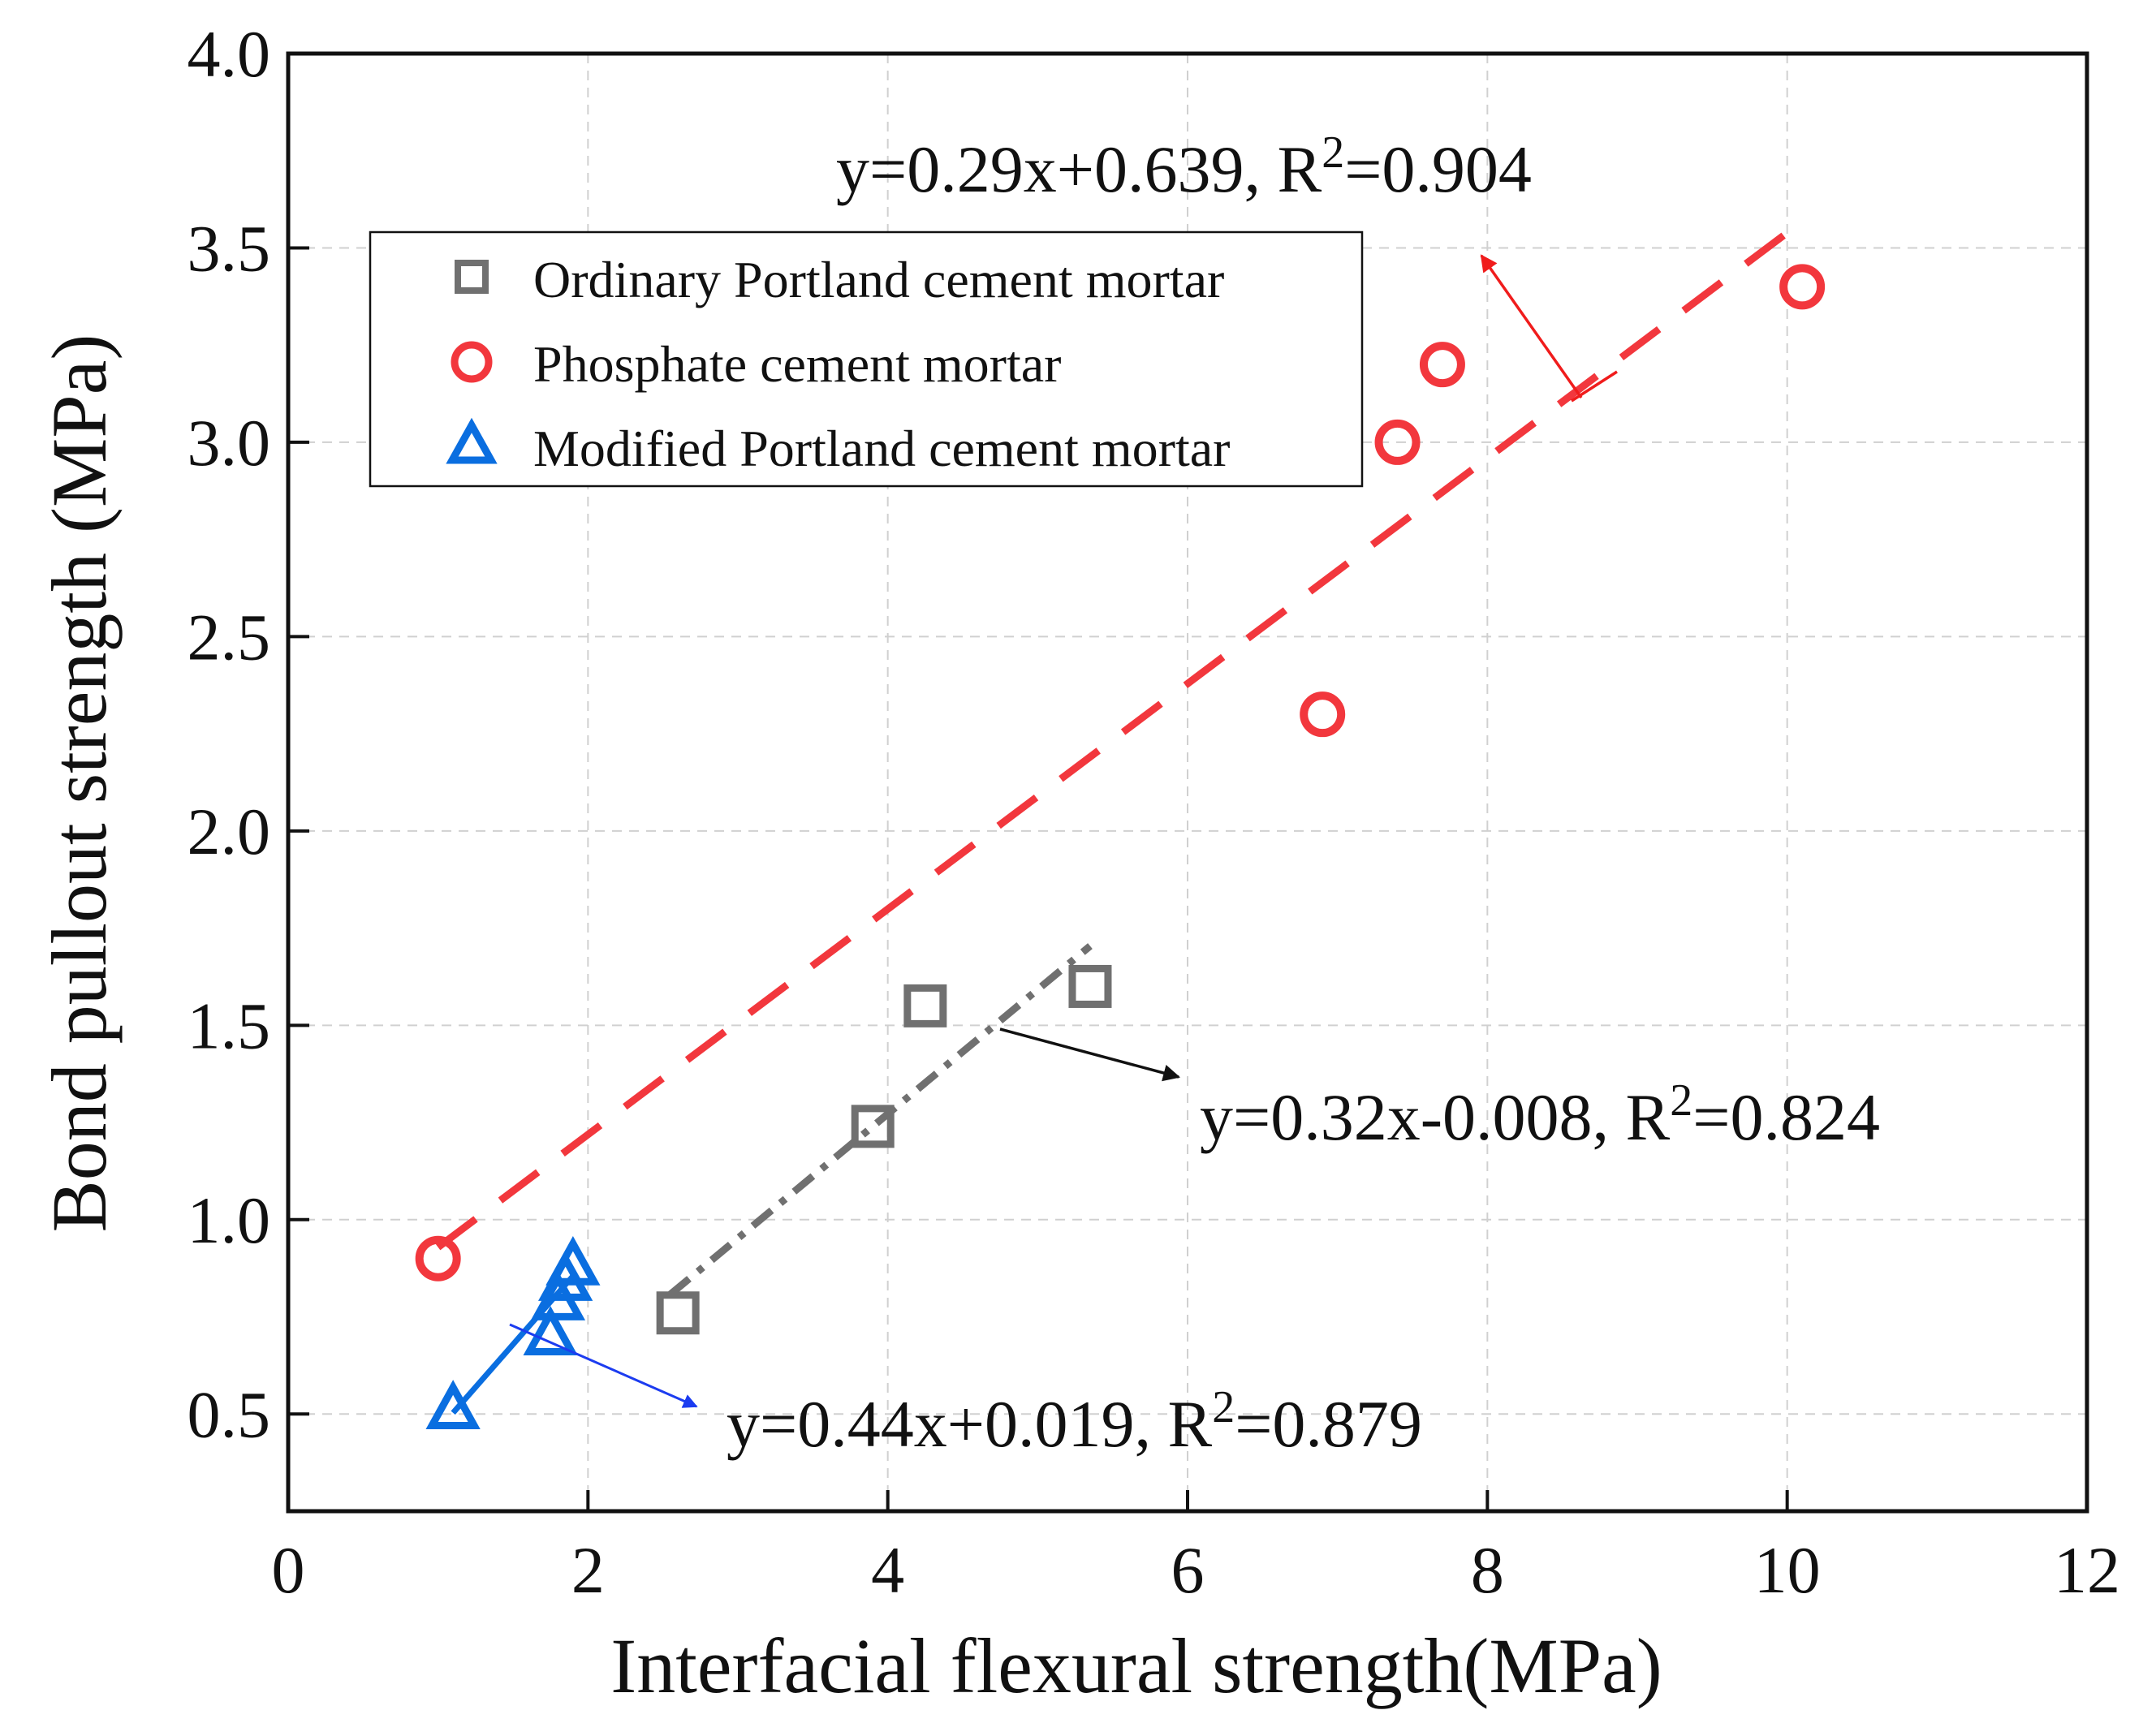 The height and width of the screenshot is (1736, 2143). What do you see at coordinates (797, 364) in the screenshot?
I see `legend-label-phosphate: Phosphate cement mortar` at bounding box center [797, 364].